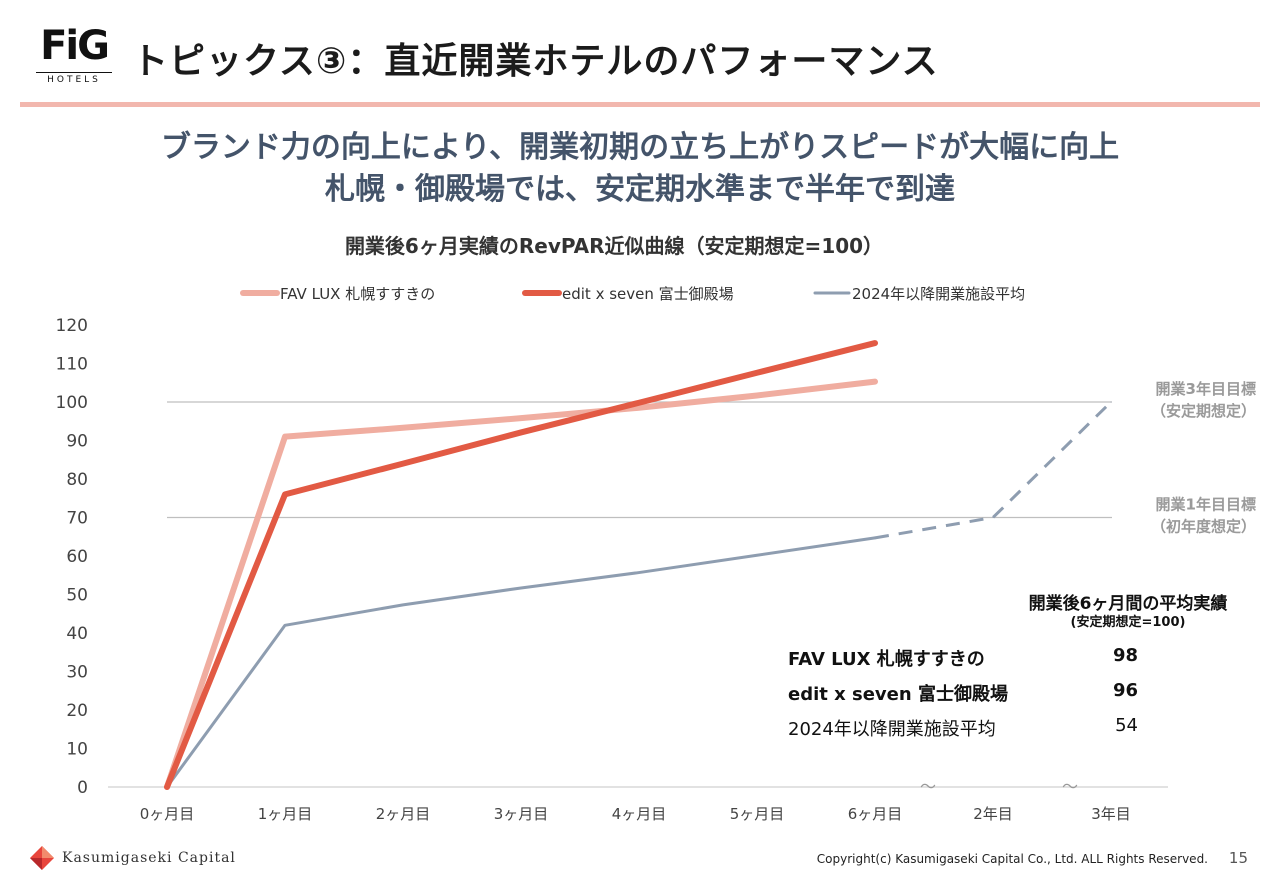  Describe the element at coordinates (1111, 814) in the screenshot. I see `x-tick-label: 3年目` at that location.